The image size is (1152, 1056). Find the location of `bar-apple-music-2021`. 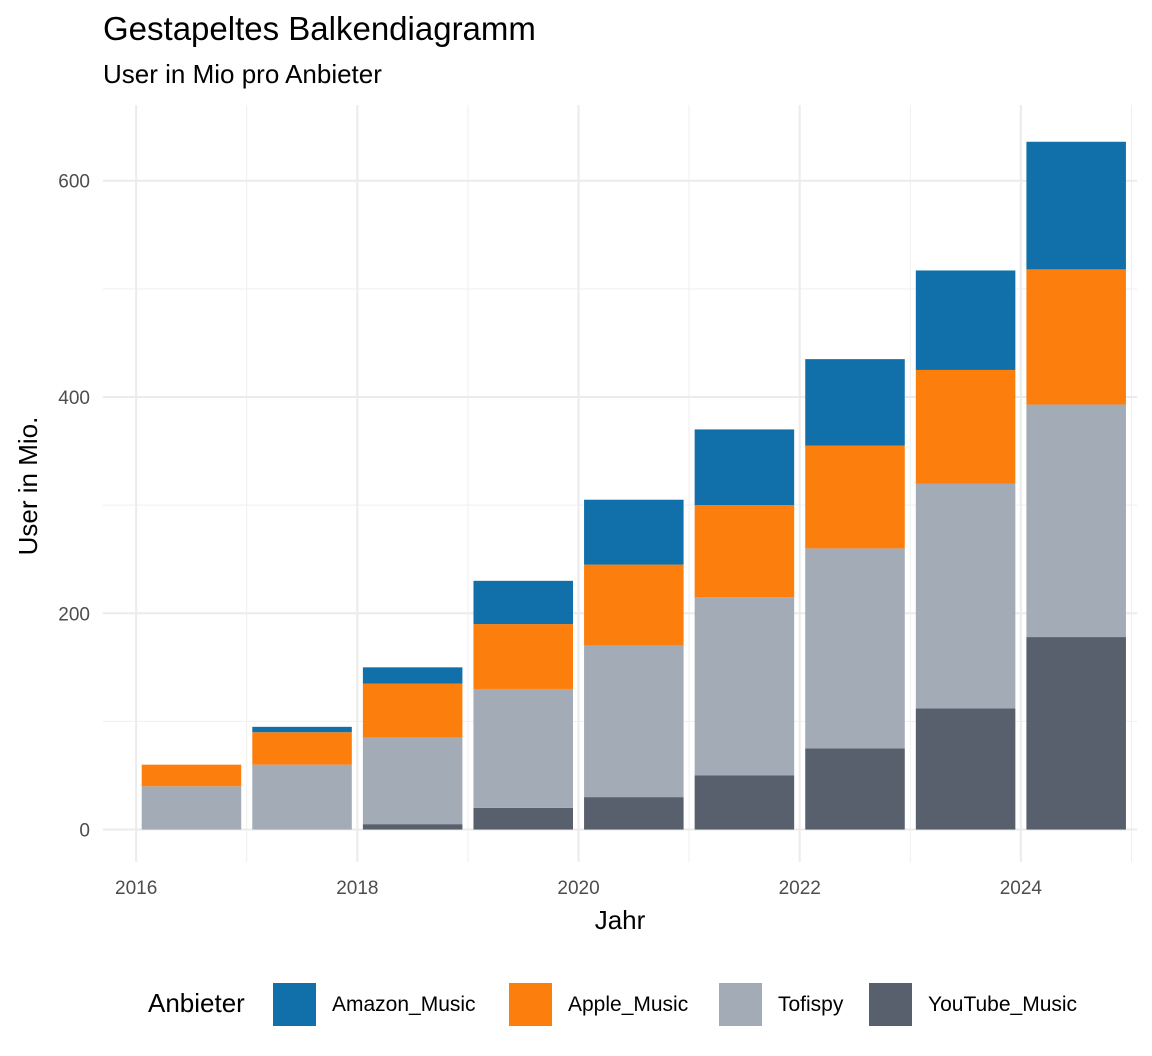

bar-apple-music-2021 is located at coordinates (744, 551).